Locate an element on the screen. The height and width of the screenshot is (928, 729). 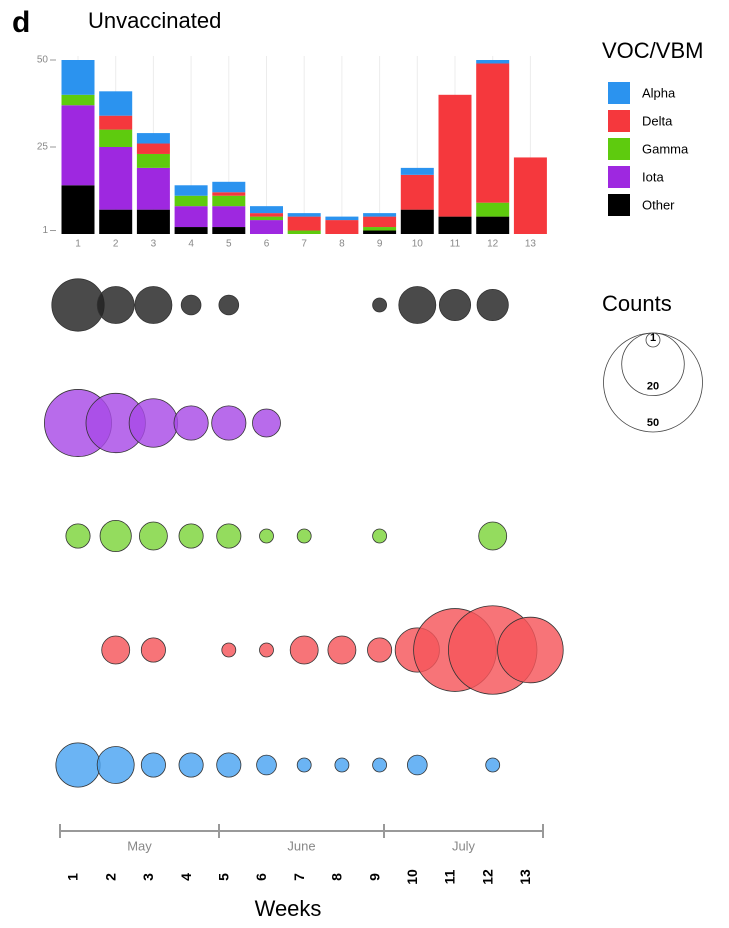
week-label: 4 is located at coordinates (186, 877).